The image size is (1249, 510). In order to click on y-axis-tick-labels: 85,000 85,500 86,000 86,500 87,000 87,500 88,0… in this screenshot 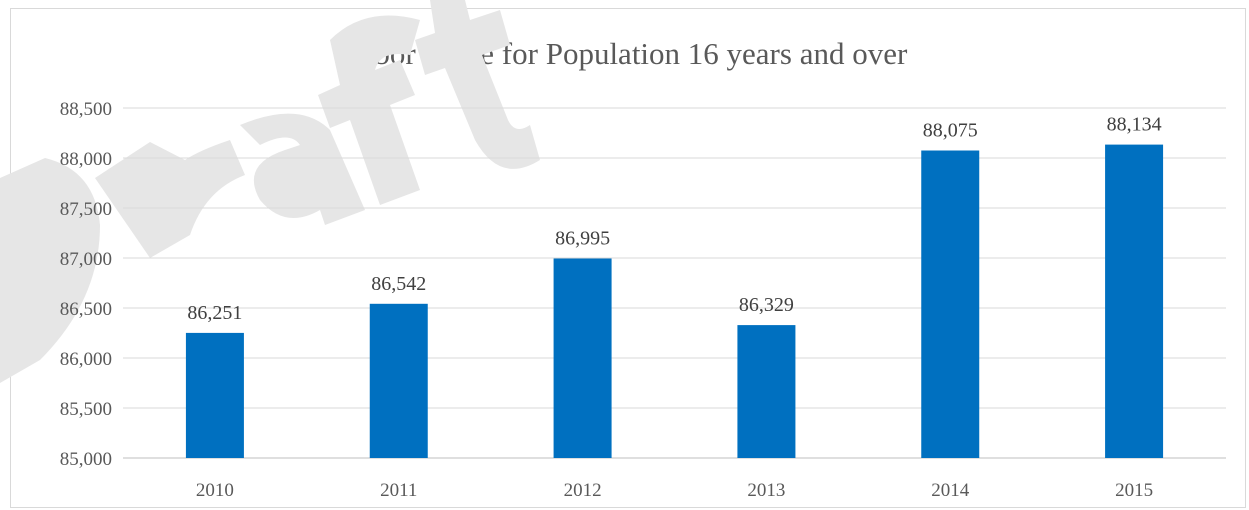, I will do `click(86, 284)`.